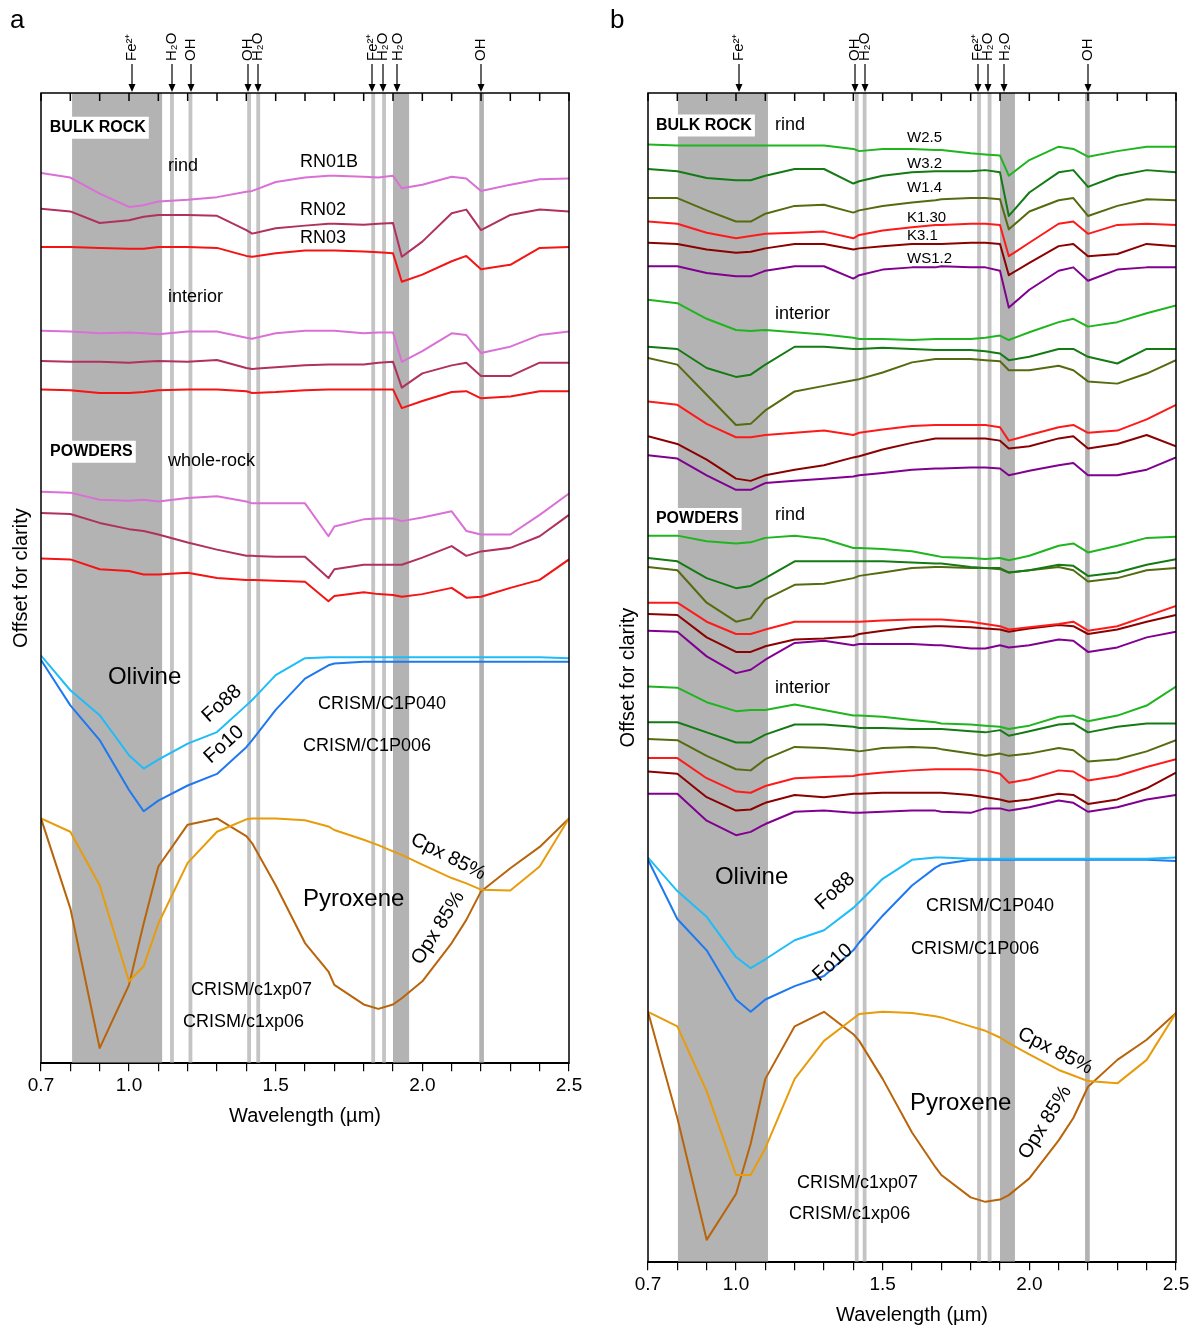 The width and height of the screenshot is (1197, 1337). Describe the element at coordinates (617, 19) in the screenshot. I see `chart-title: b` at that location.